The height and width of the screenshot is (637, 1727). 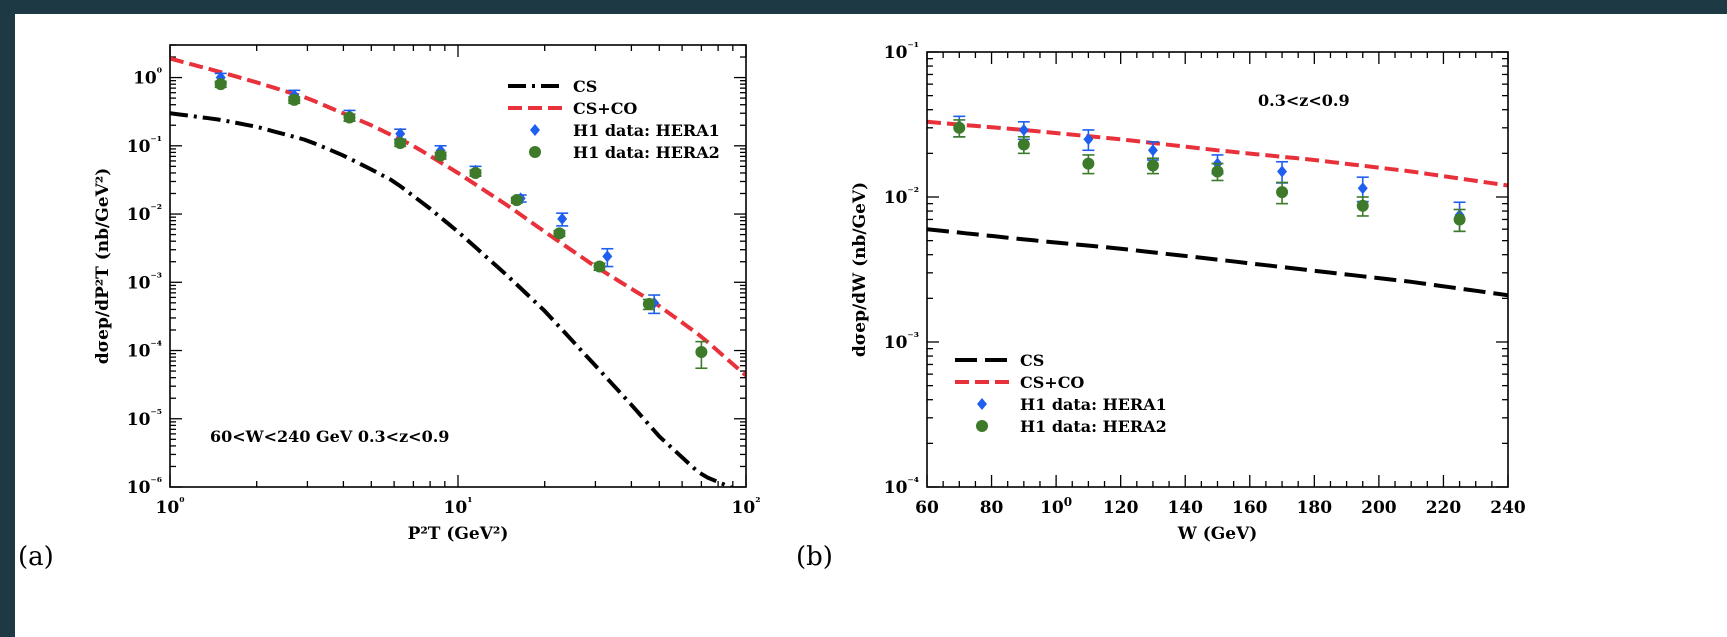 What do you see at coordinates (1185, 508) in the screenshot?
I see `x-tick-label: 140` at bounding box center [1185, 508].